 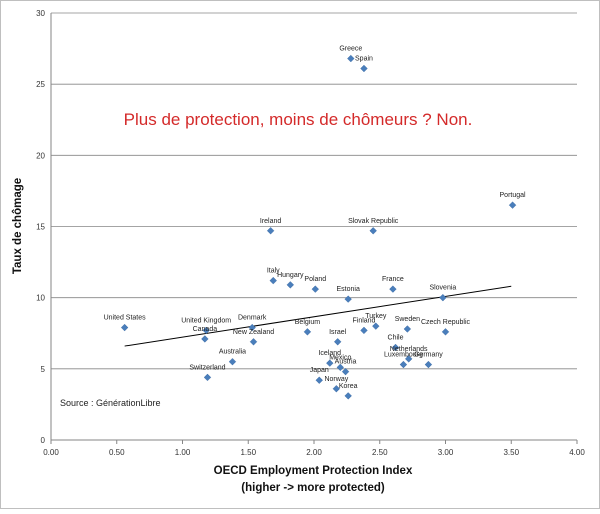 What do you see at coordinates (40, 227) in the screenshot?
I see `y-tick-label: 15` at bounding box center [40, 227].